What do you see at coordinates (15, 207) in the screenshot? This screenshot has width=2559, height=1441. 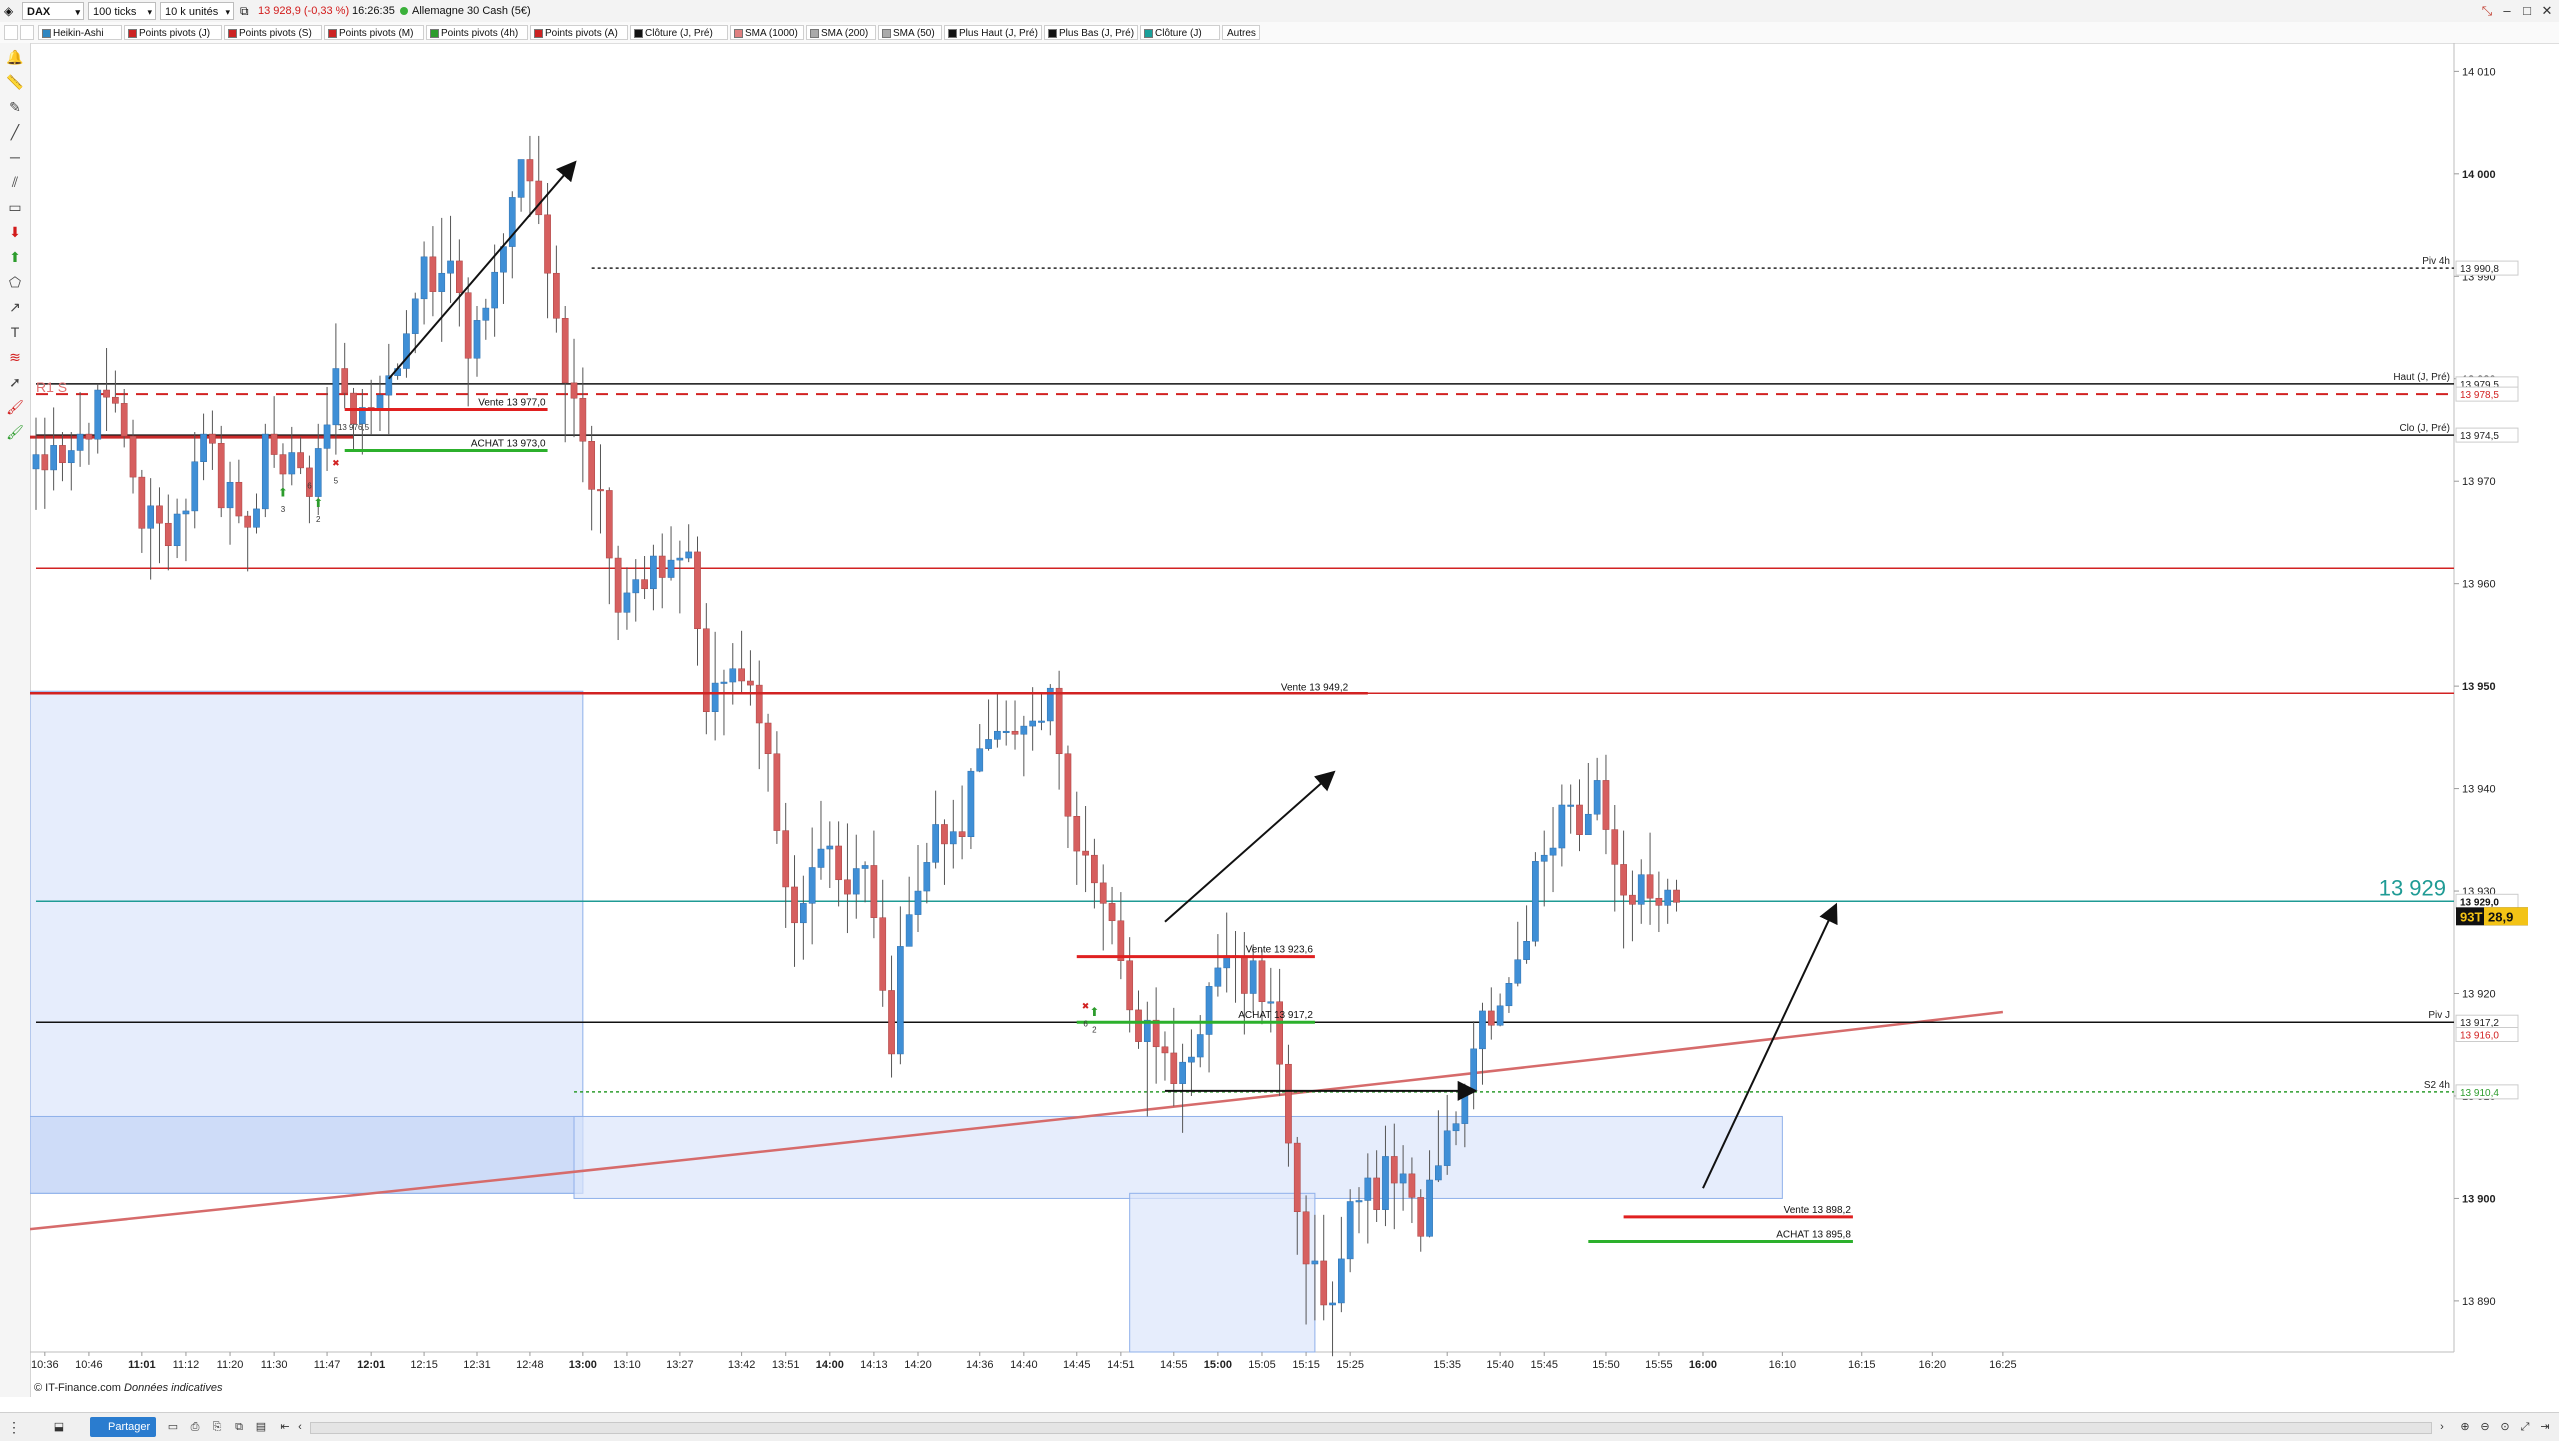 I see `rectangle-icon: ▭` at bounding box center [15, 207].